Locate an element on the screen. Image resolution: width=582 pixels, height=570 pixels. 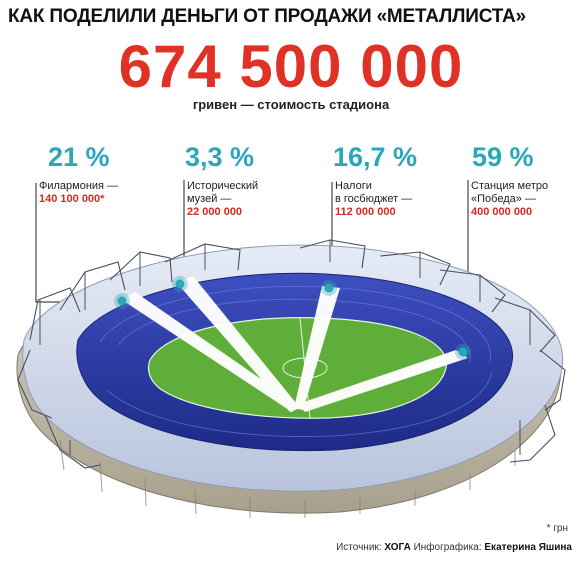
share-percent: 21 % is located at coordinates (79, 157).